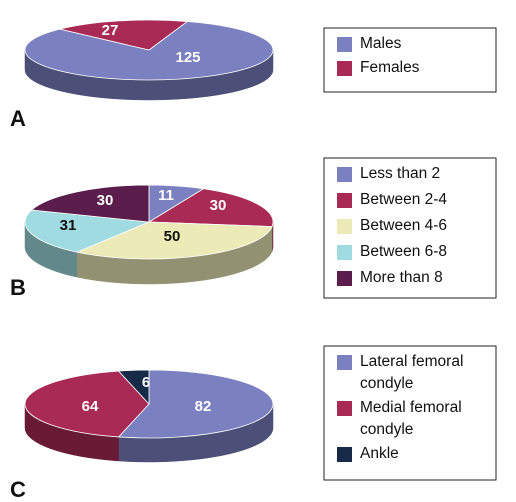  What do you see at coordinates (166, 195) in the screenshot?
I see `slice-value-label: 11` at bounding box center [166, 195].